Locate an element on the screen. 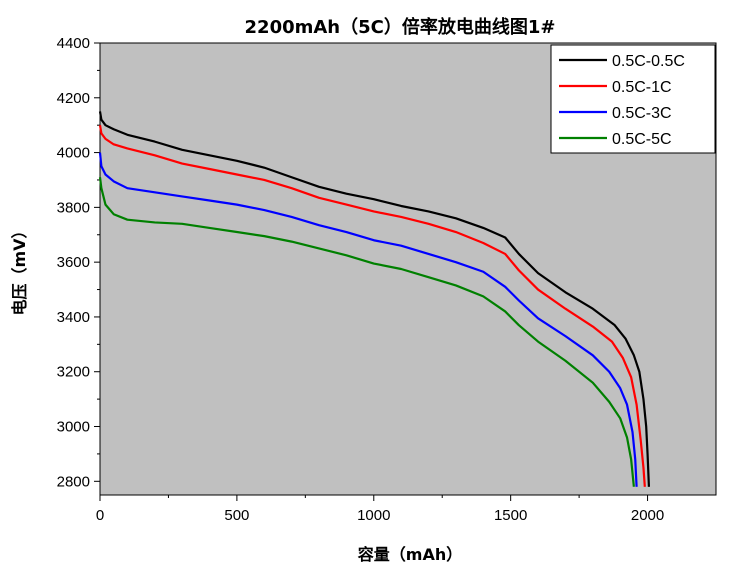 The image size is (747, 571). y-tick-label: 3400 is located at coordinates (73, 317).